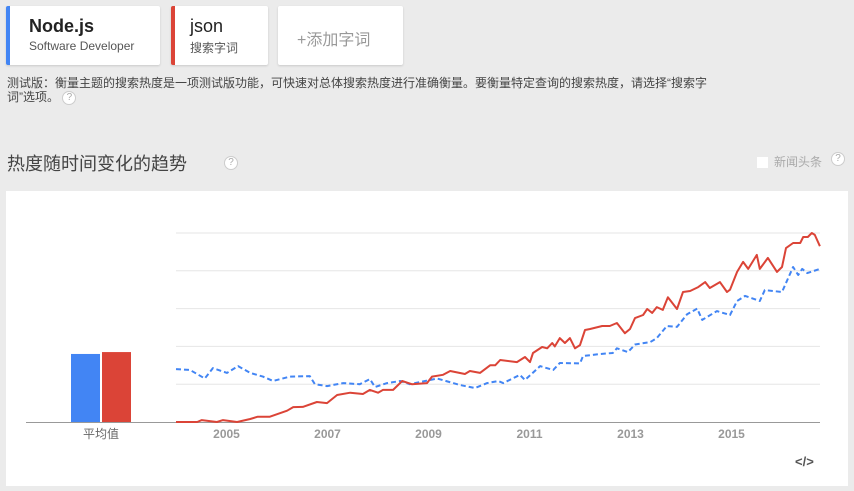  I want to click on average-bar-json, so click(116, 387).